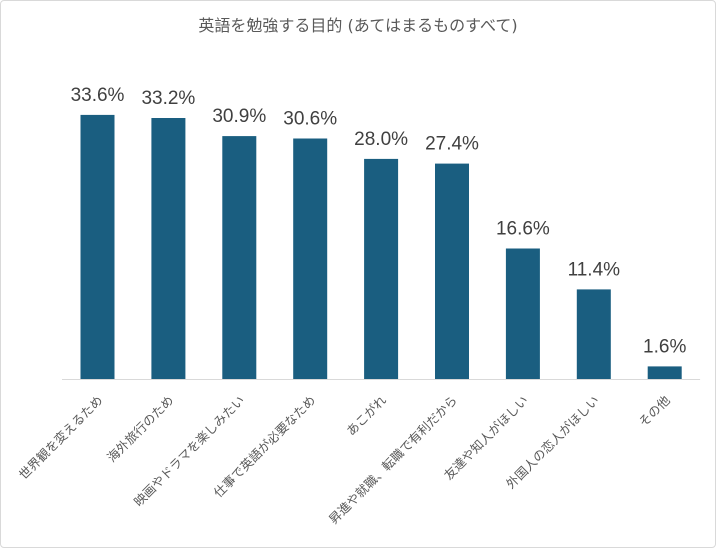 Image resolution: width=716 pixels, height=548 pixels. Describe the element at coordinates (168, 98) in the screenshot. I see `data-label: 33.2%` at that location.